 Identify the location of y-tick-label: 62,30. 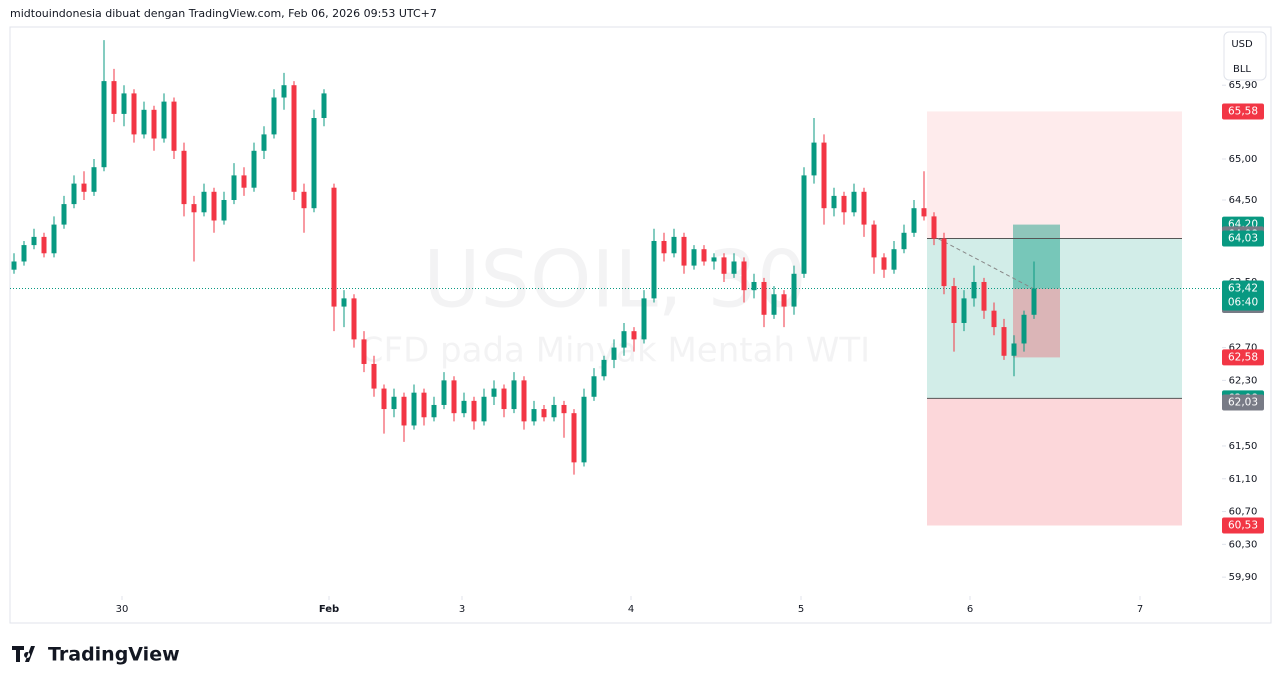
(1243, 380).